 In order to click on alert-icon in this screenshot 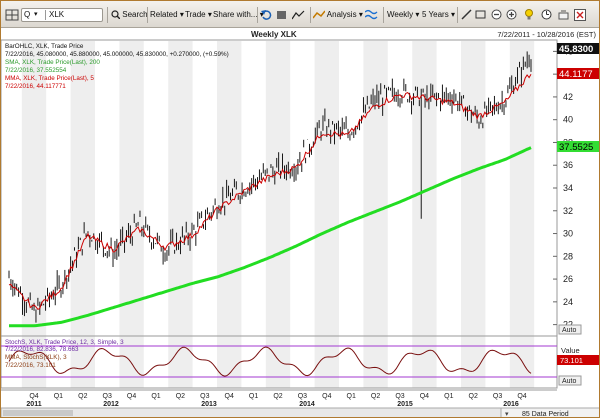, I will do `click(546, 15)`.